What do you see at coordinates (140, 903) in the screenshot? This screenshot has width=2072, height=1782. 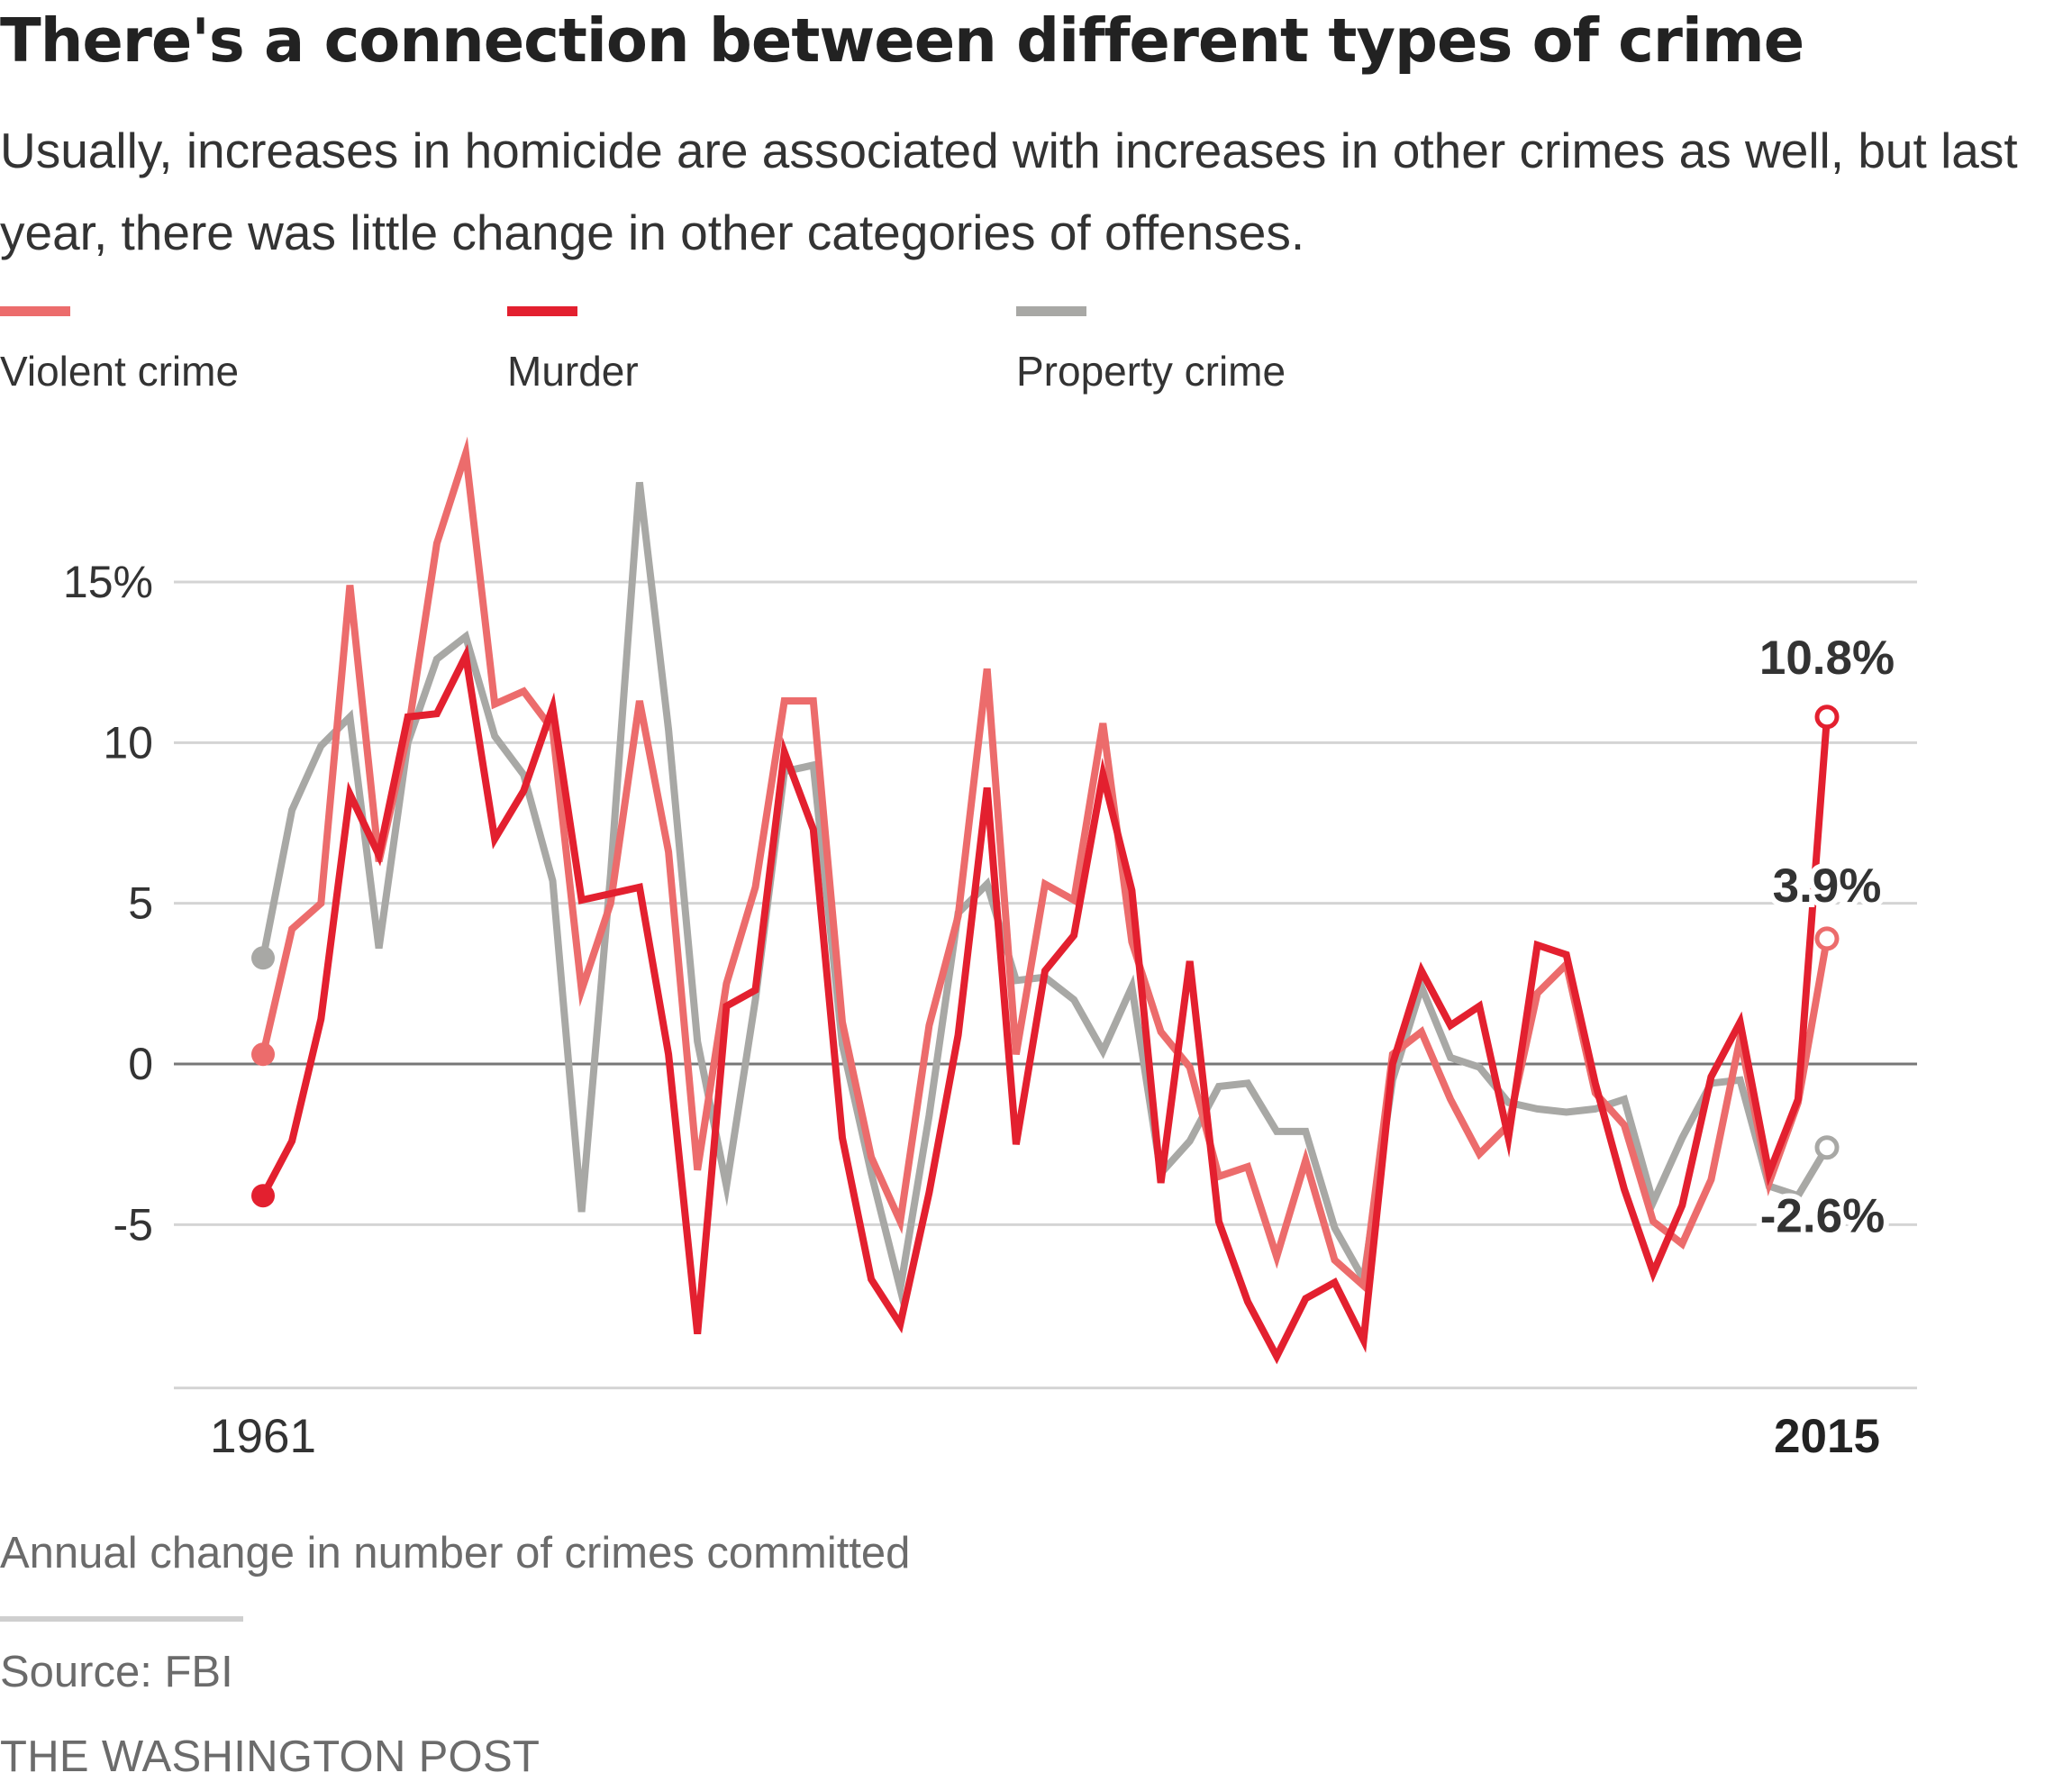 I see `y-tick-label: 5` at bounding box center [140, 903].